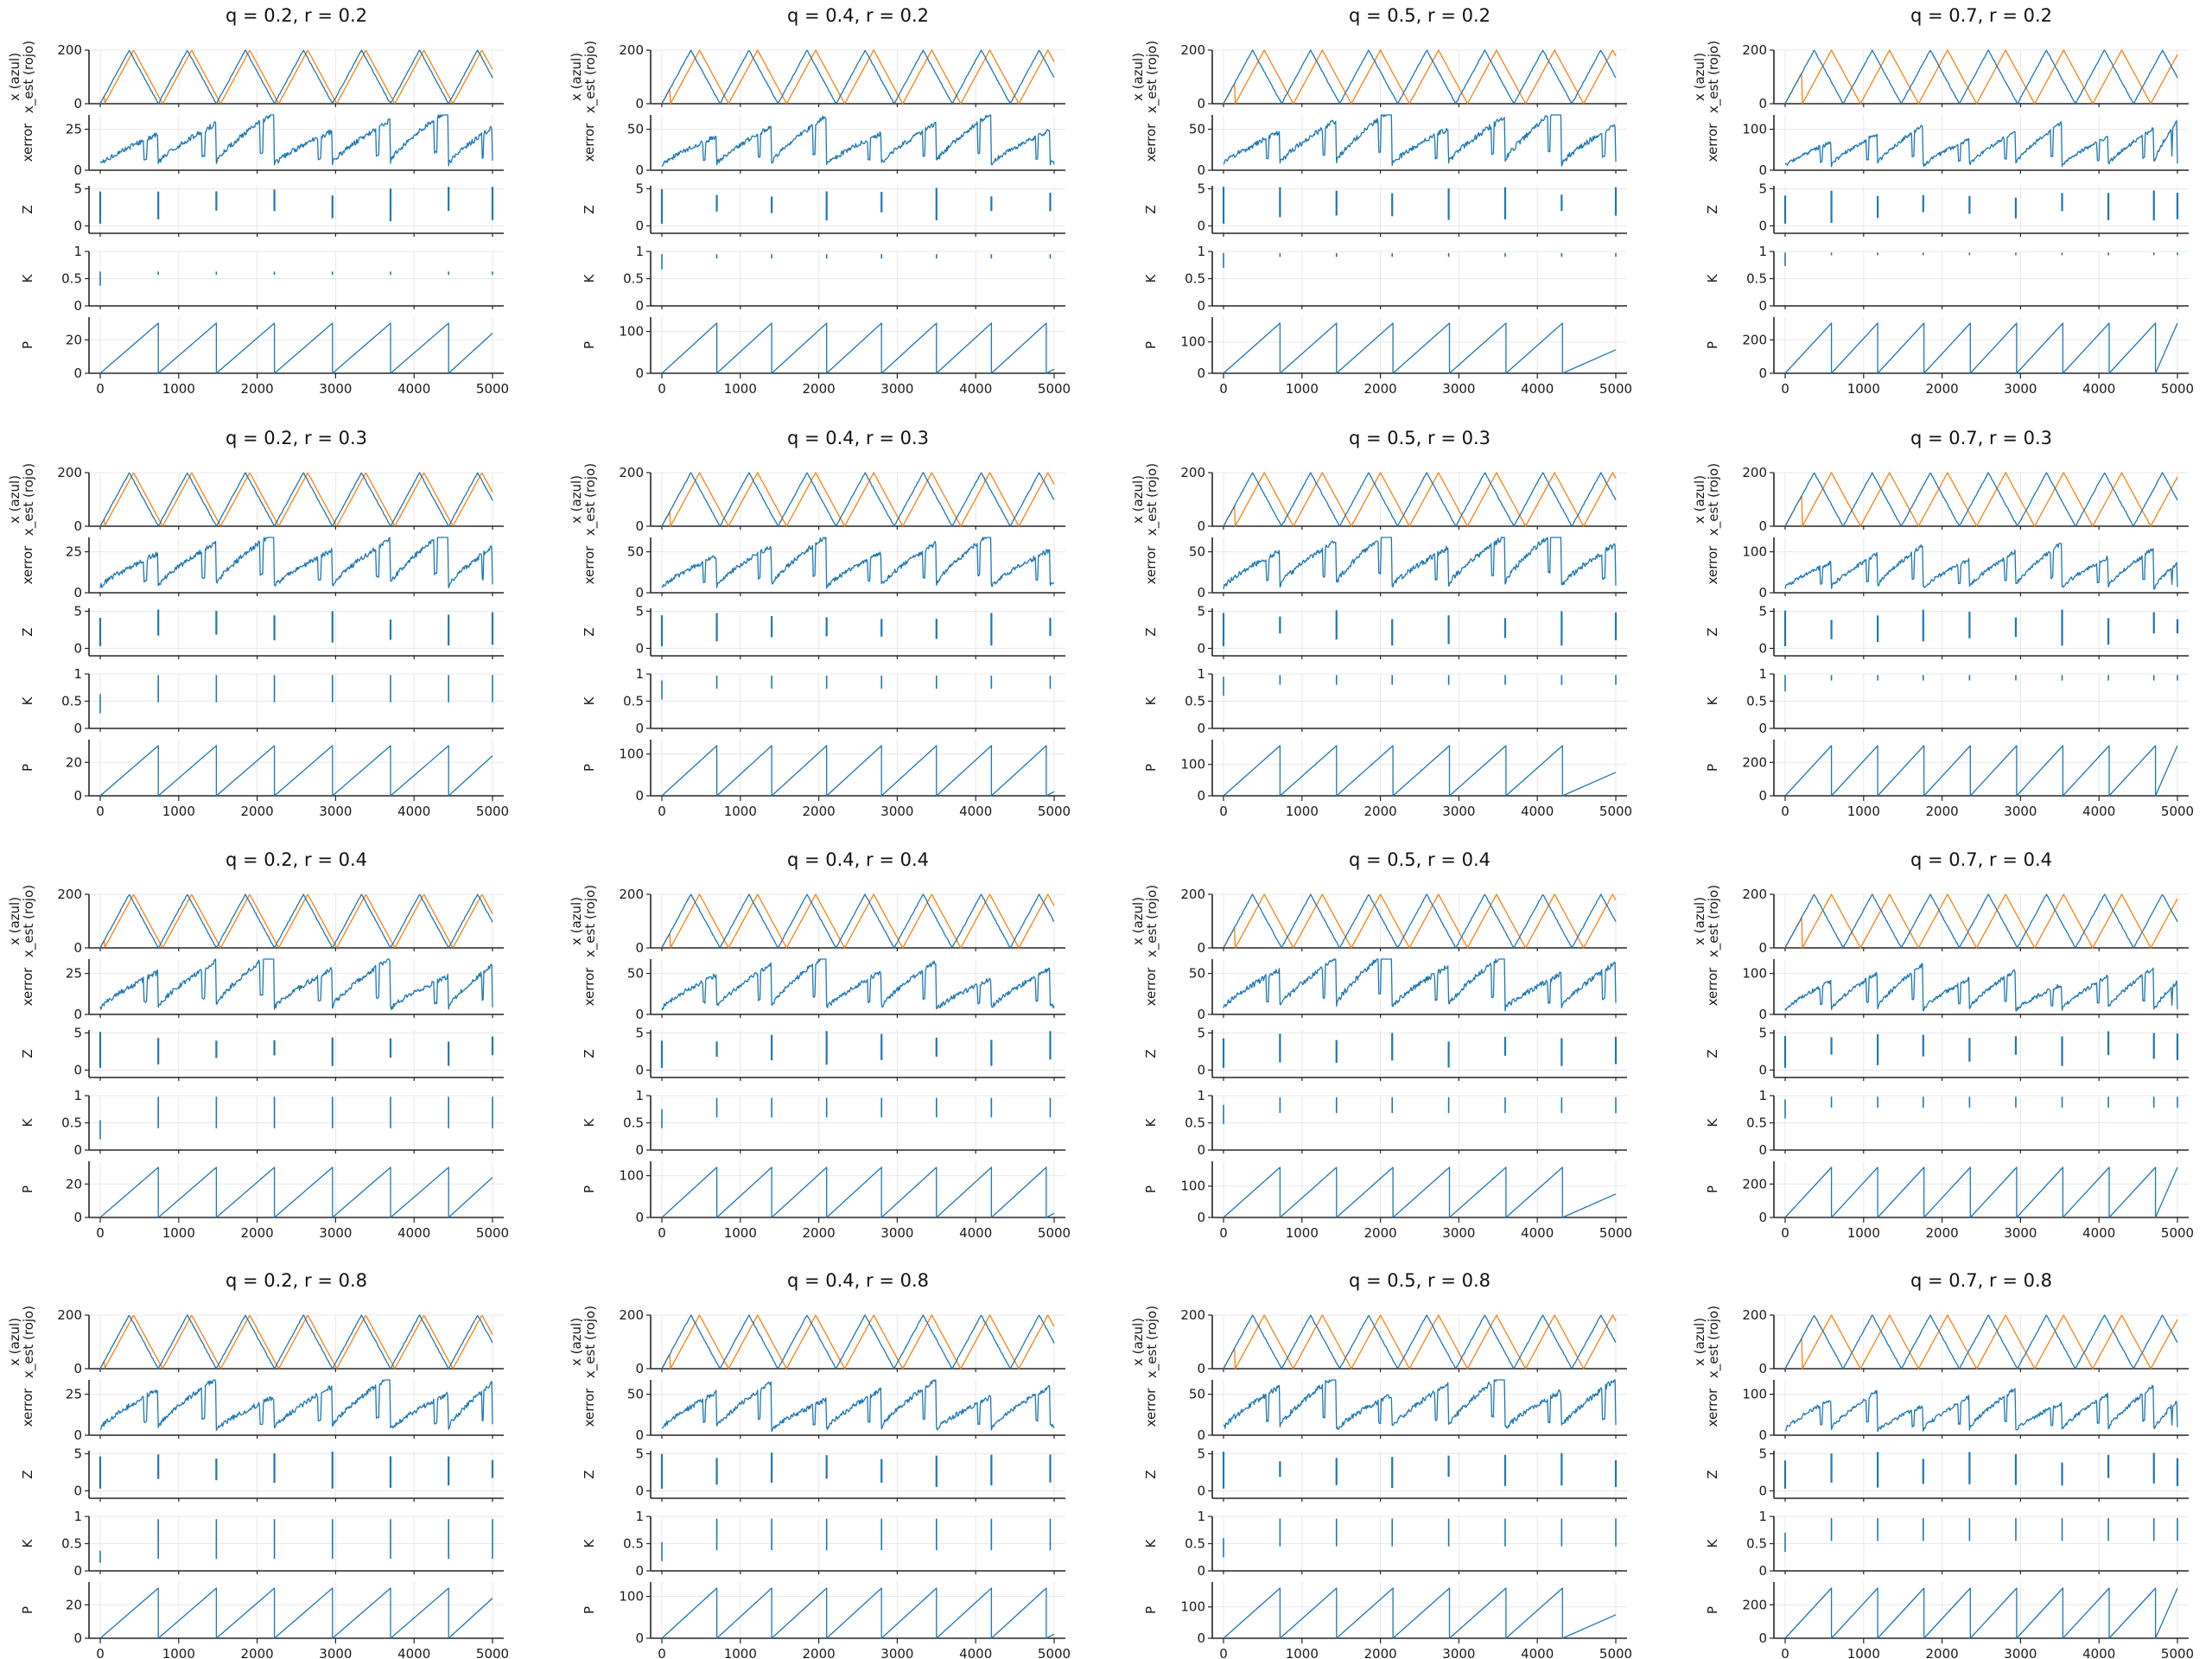 The width and height of the screenshot is (2212, 1659). Describe the element at coordinates (77, 1095) in the screenshot. I see `panel-r2-c0-k-ytick-label-2: 1` at that location.